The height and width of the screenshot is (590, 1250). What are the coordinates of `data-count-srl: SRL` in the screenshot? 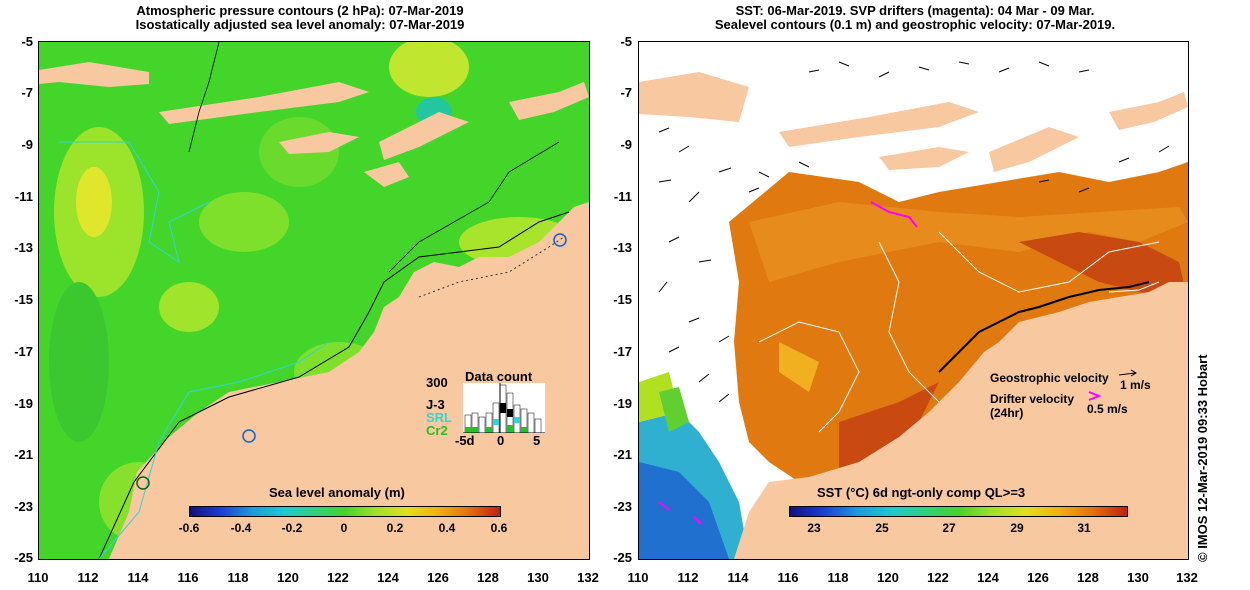 It's located at (439, 417).